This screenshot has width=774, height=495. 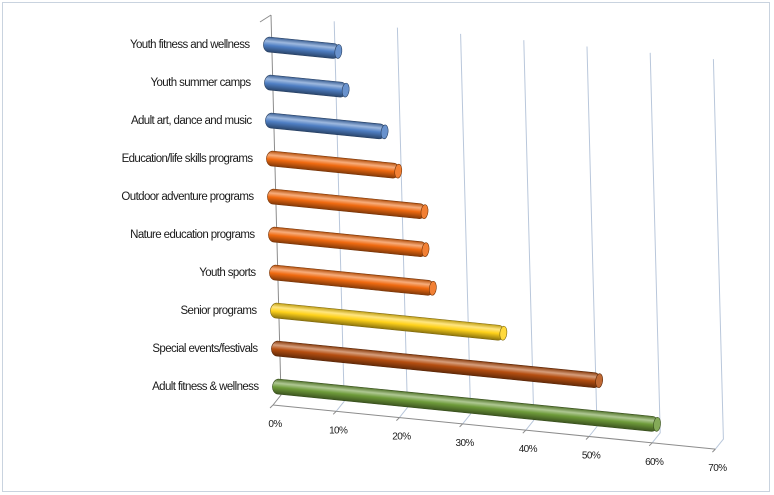 I want to click on x-tick-label: 70%, so click(x=717, y=468).